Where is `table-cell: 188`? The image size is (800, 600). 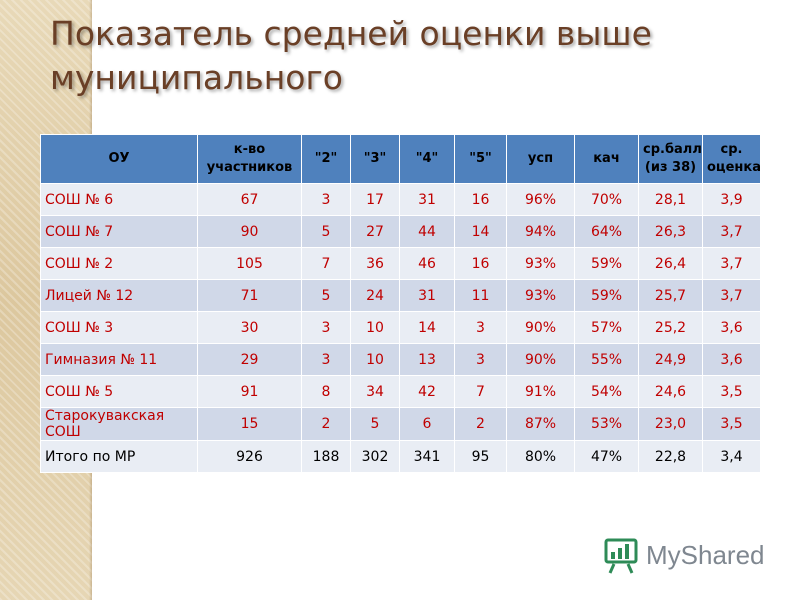 table-cell: 188 is located at coordinates (326, 456).